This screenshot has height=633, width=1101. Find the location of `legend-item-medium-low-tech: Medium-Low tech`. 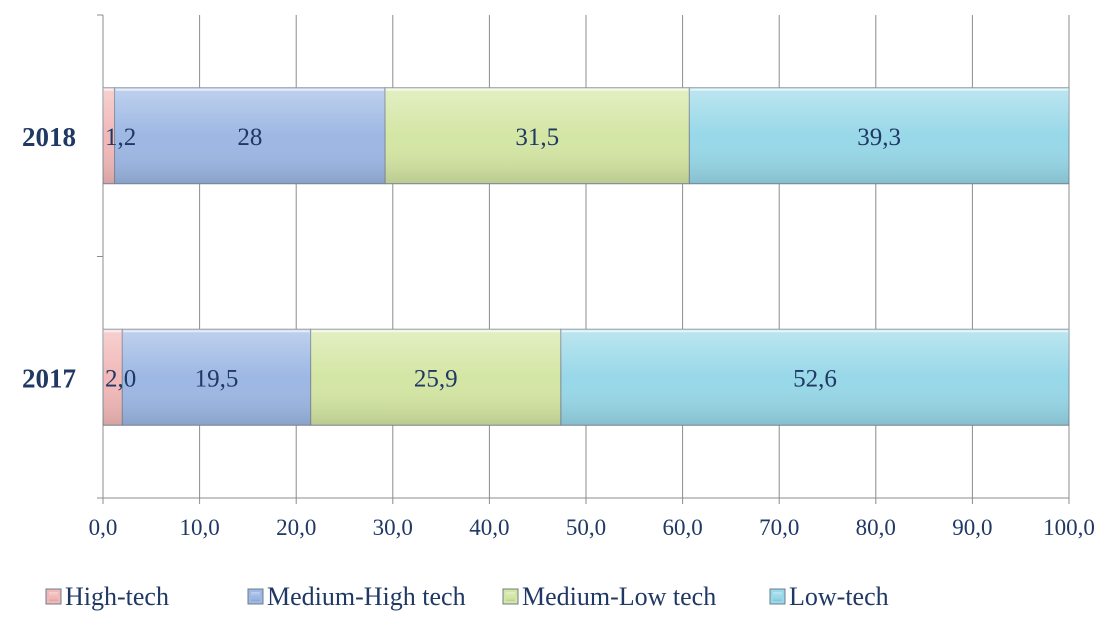

legend-item-medium-low-tech: Medium-Low tech is located at coordinates (609, 596).